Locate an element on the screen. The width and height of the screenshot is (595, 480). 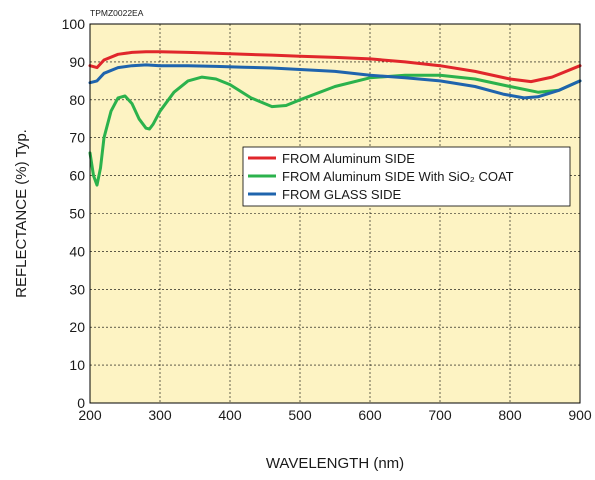
x-tick-label: 800 is located at coordinates (510, 415).